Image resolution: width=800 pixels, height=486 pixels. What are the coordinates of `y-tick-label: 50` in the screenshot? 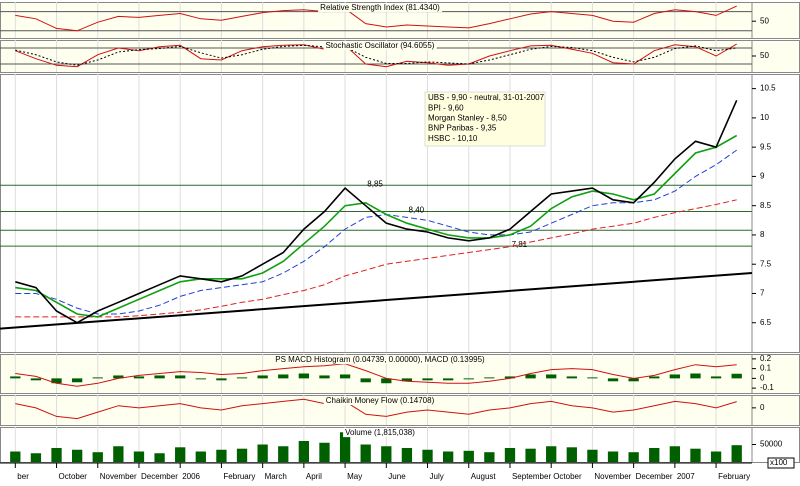 It's located at (764, 55).